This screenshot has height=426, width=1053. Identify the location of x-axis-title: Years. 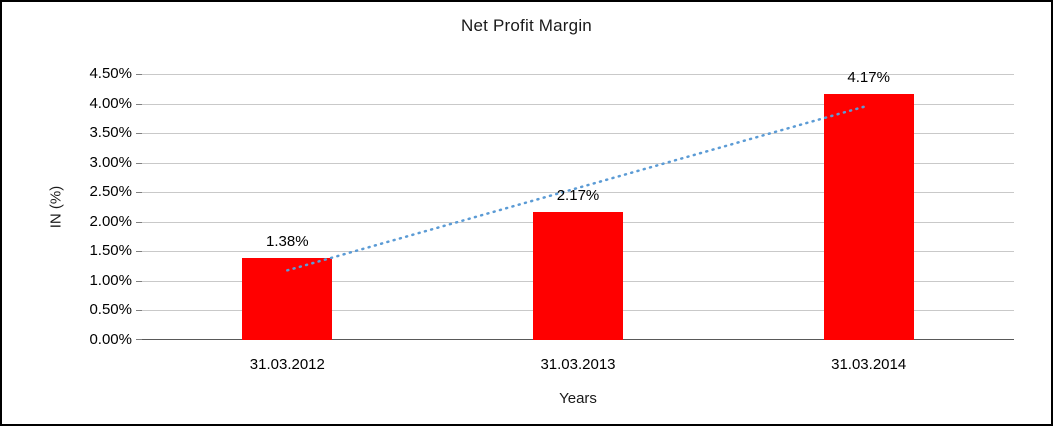
(578, 398).